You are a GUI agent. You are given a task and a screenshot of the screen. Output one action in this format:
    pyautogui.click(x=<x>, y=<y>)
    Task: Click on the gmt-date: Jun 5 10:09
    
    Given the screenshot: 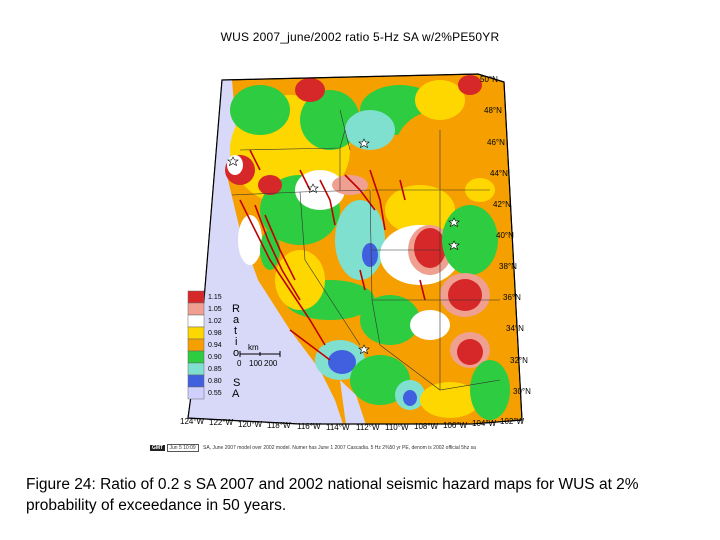 What is the action you would take?
    pyautogui.click(x=182, y=448)
    